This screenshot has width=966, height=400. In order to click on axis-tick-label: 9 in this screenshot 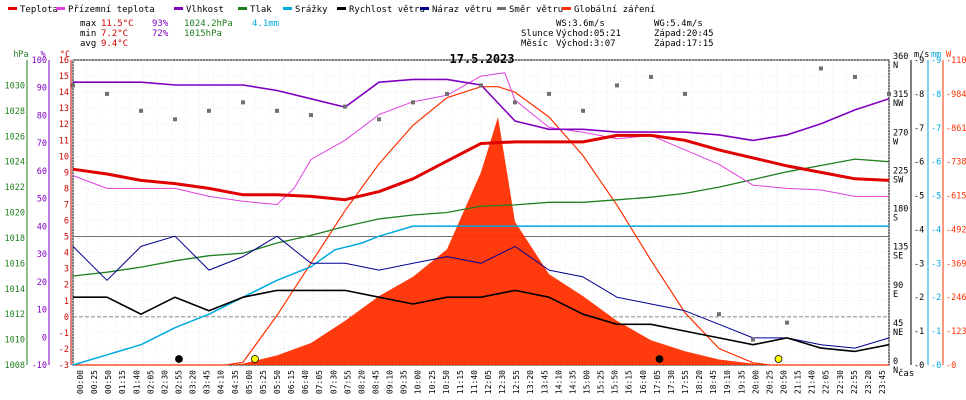, I will do `click(66, 173)`.